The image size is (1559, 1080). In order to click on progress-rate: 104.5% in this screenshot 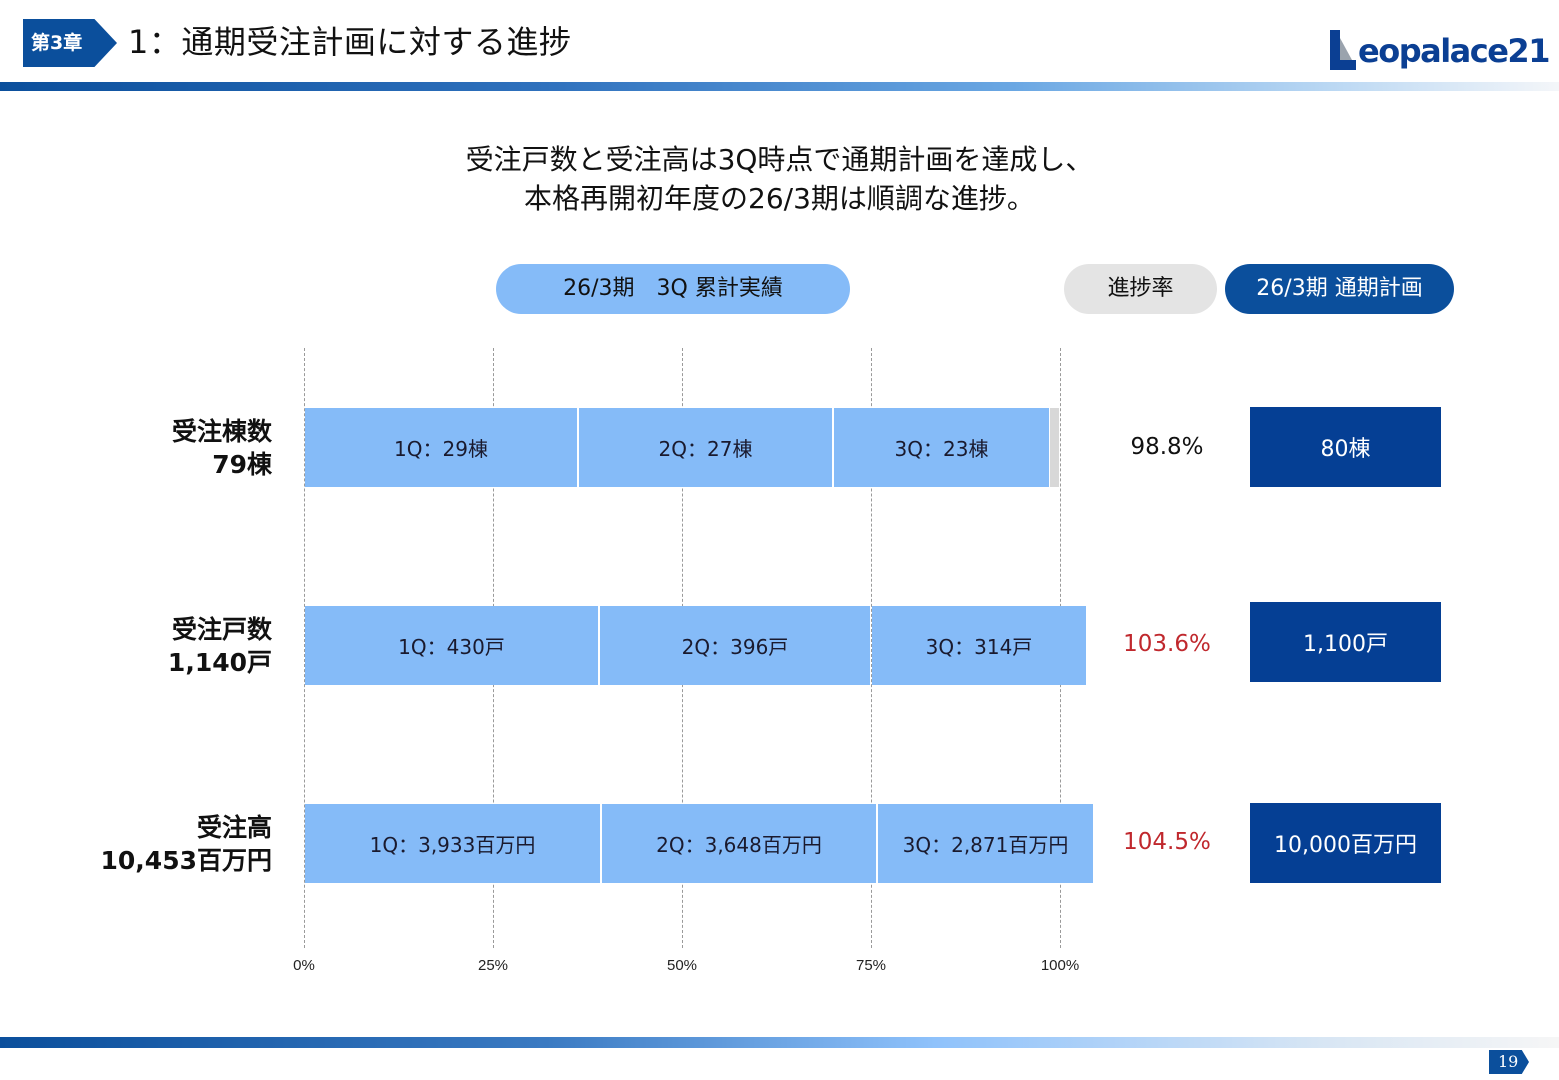, I will do `click(1167, 842)`.